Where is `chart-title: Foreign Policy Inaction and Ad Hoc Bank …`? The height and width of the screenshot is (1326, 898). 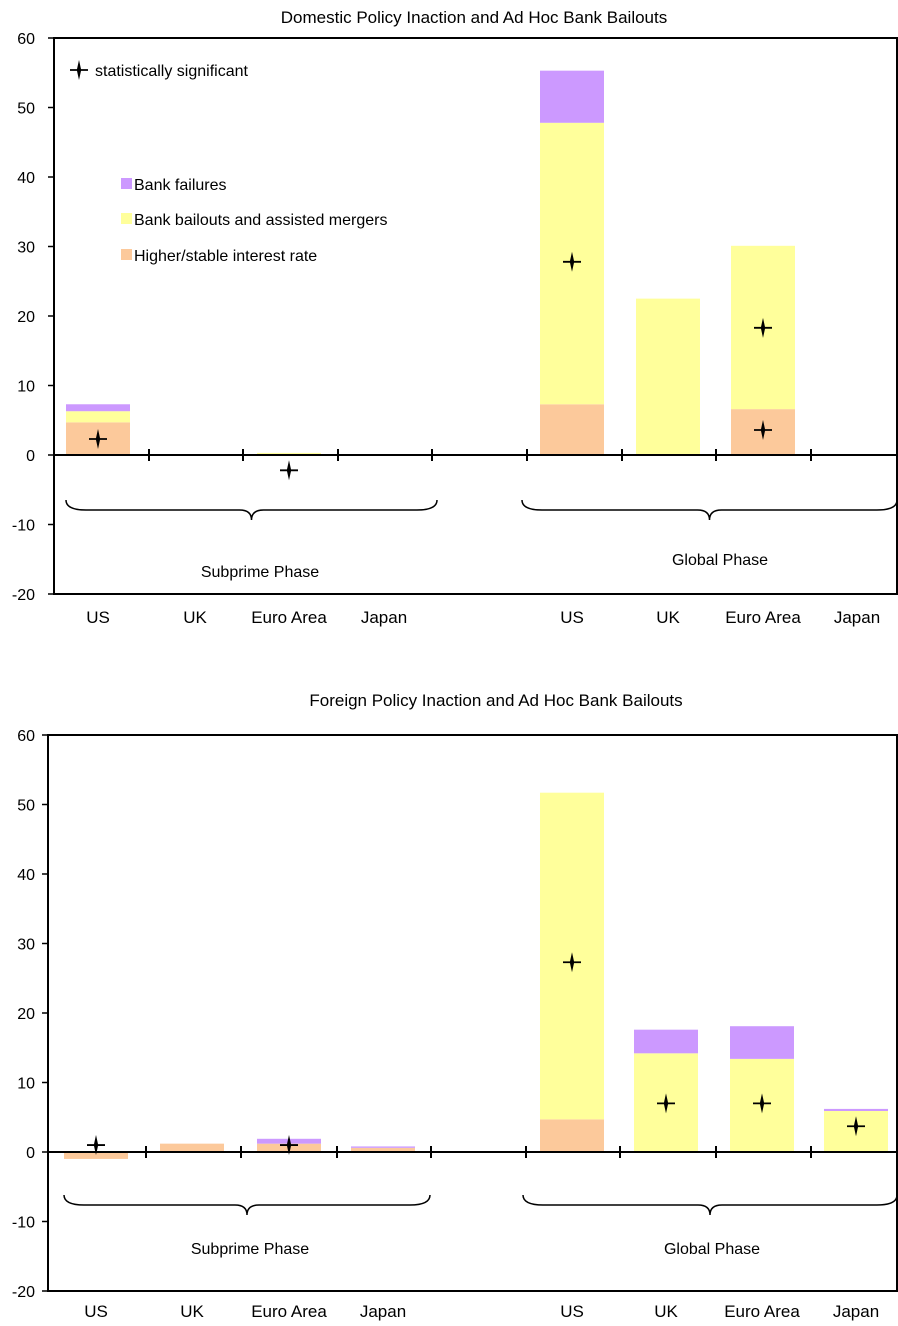 chart-title: Foreign Policy Inaction and Ad Hoc Bank … is located at coordinates (495, 700).